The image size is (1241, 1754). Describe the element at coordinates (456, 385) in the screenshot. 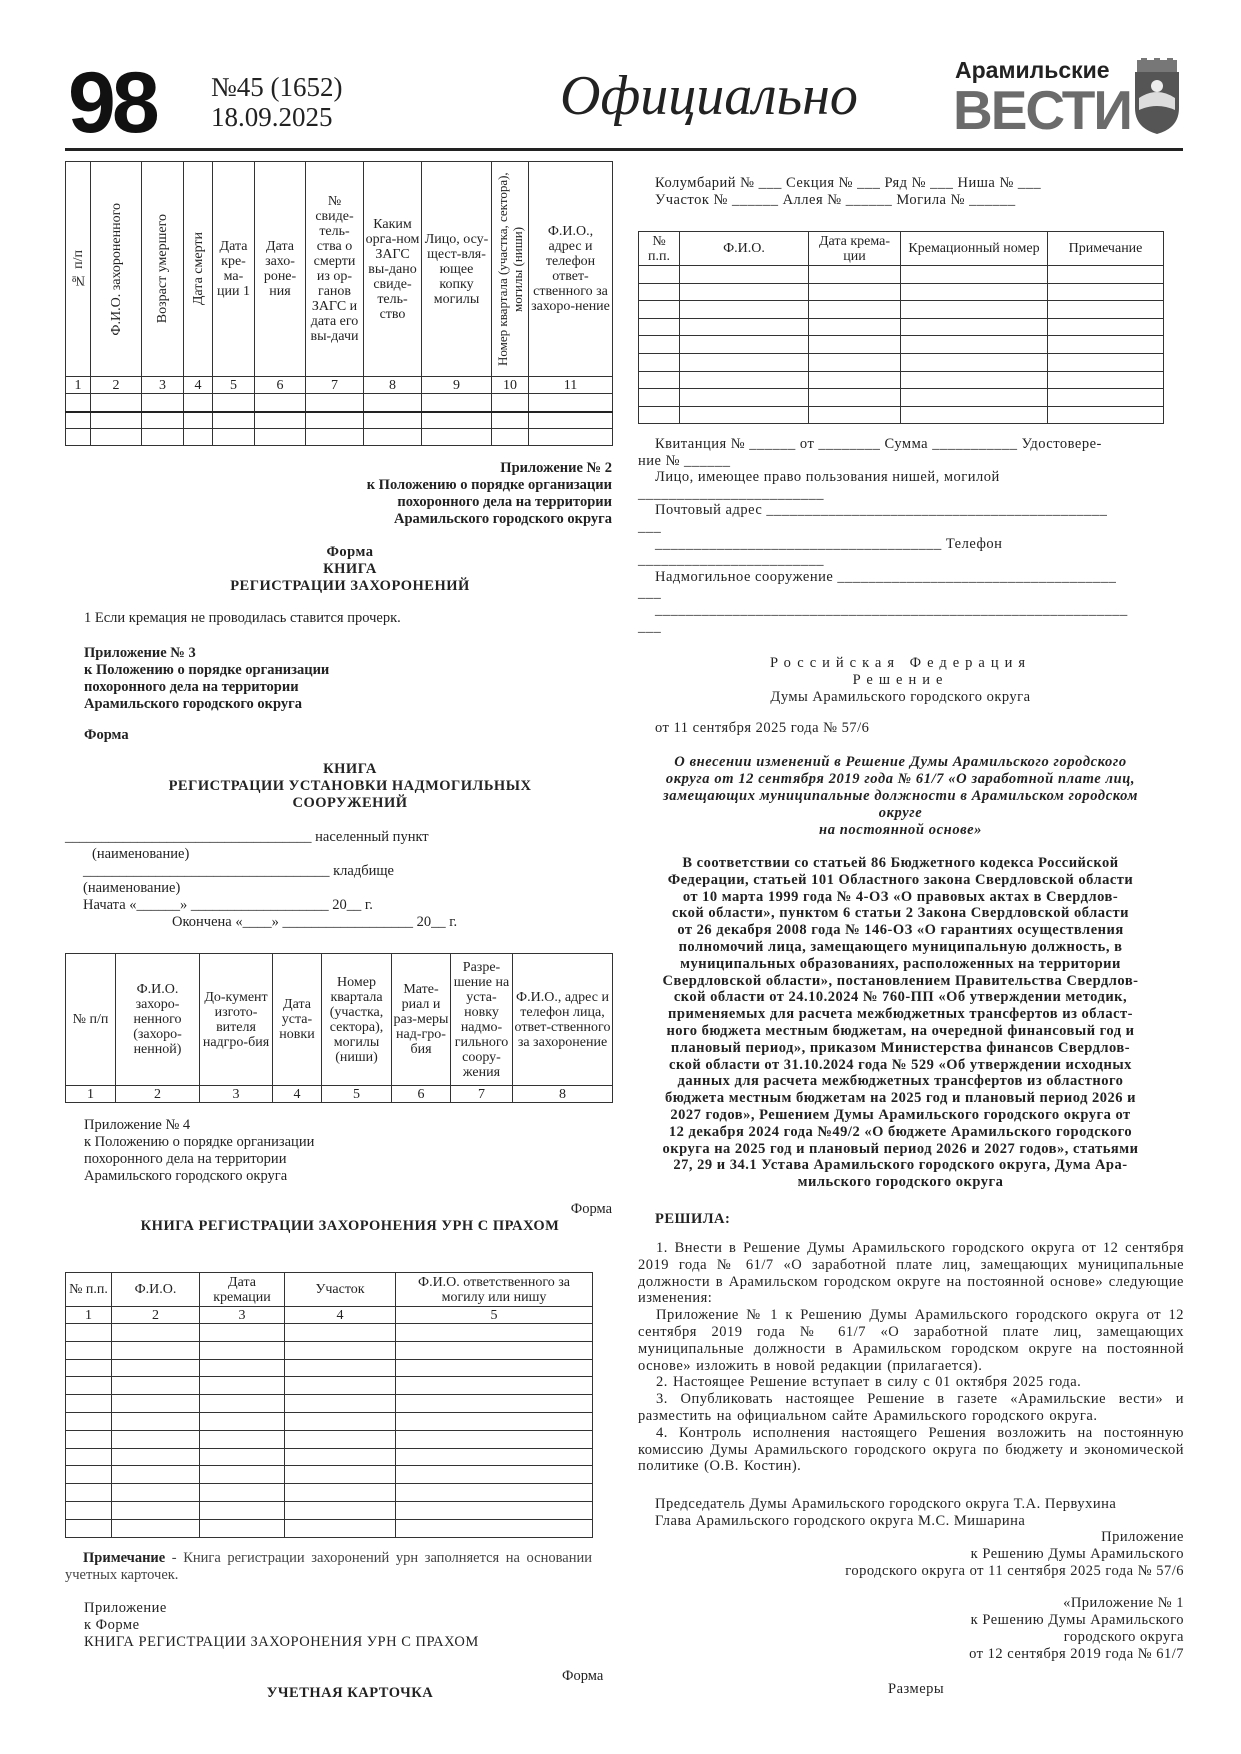

I see `cell: 9` at that location.